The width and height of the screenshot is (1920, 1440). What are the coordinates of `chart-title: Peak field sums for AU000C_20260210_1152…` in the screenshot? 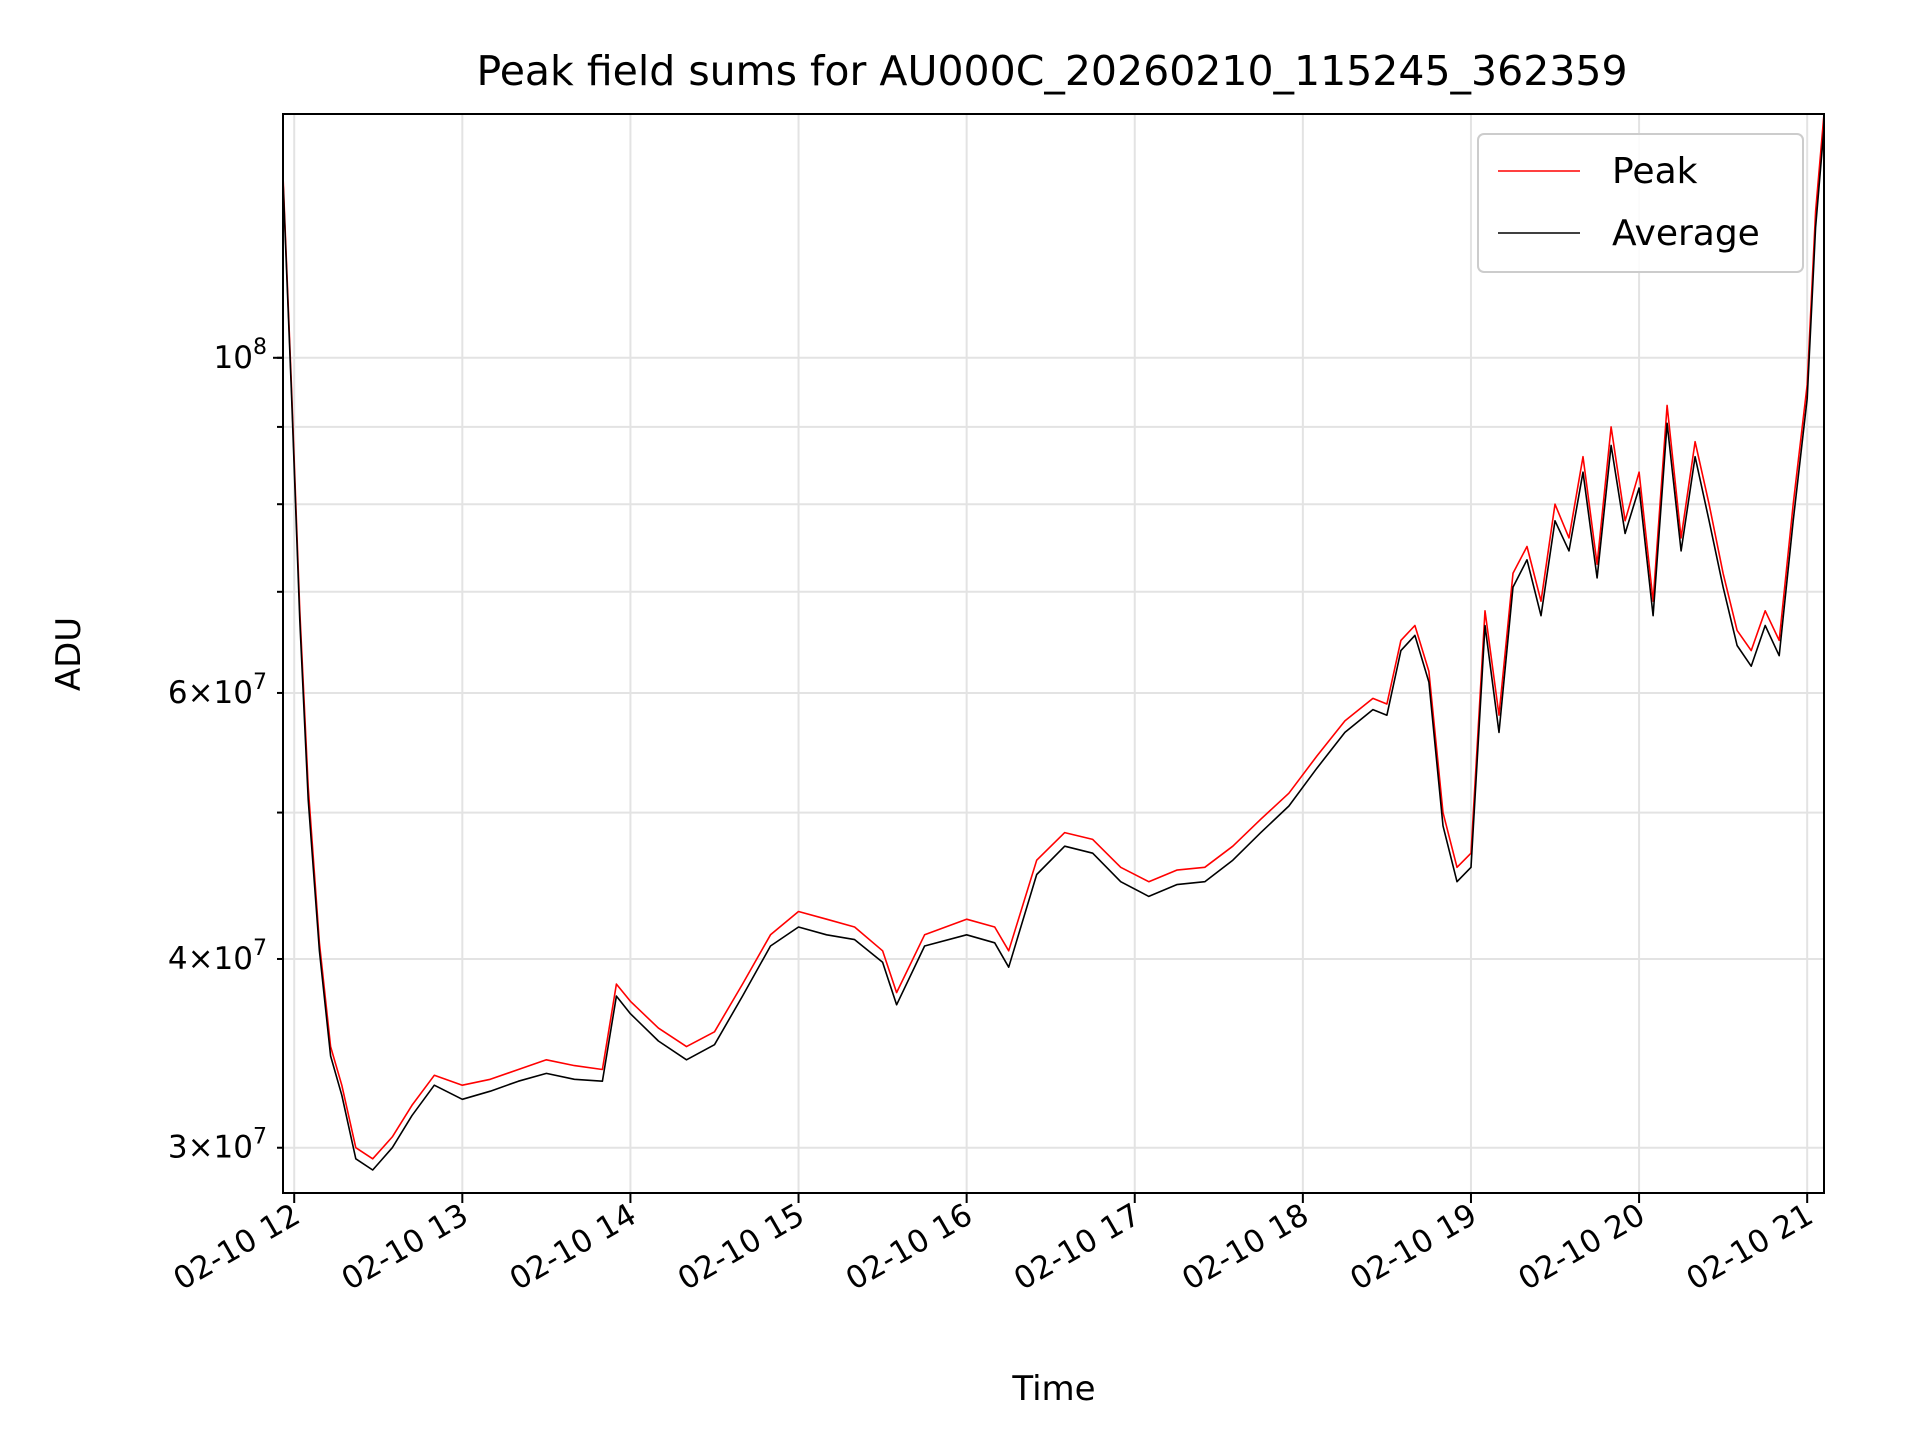 It's located at (1051, 71).